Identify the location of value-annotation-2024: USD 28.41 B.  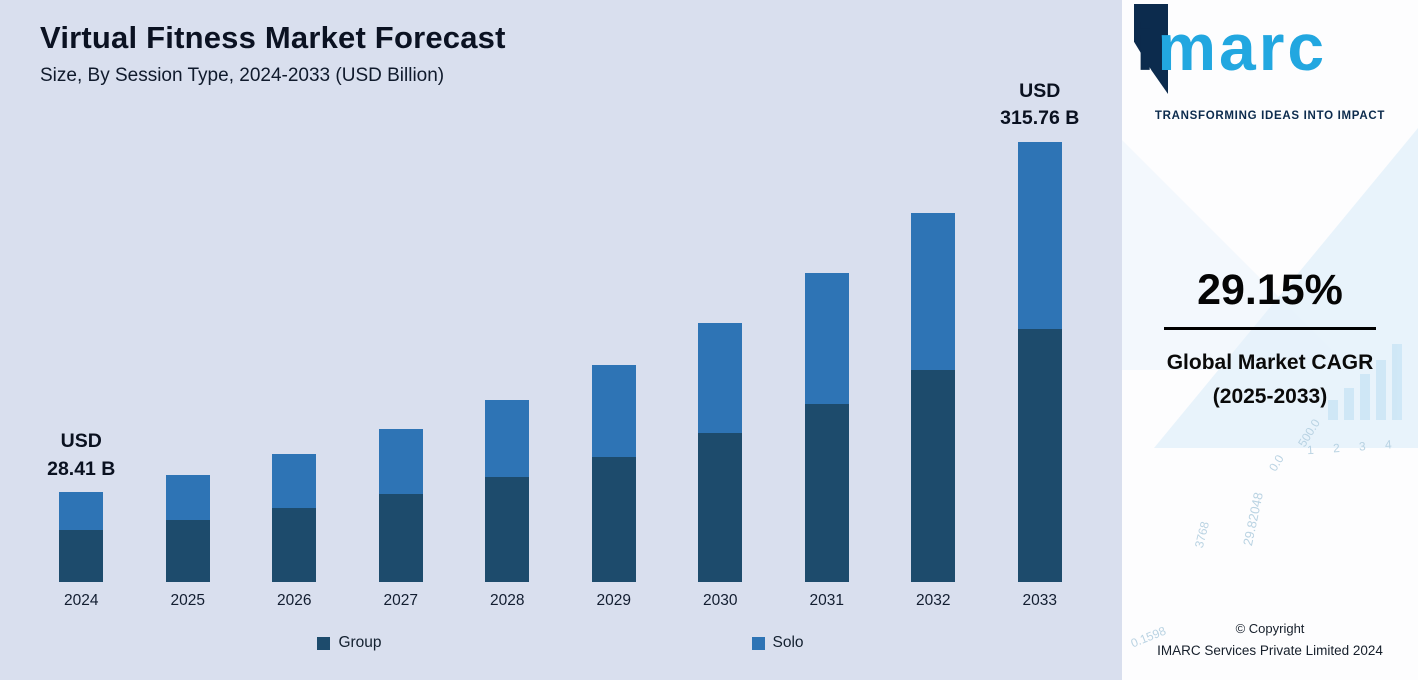
(81, 454).